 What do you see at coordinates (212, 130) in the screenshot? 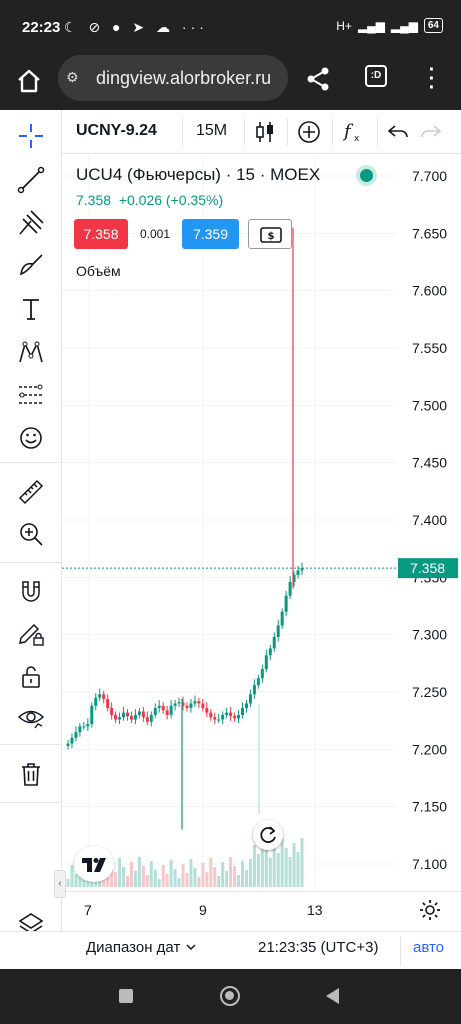
I see `interval-button: 15M` at bounding box center [212, 130].